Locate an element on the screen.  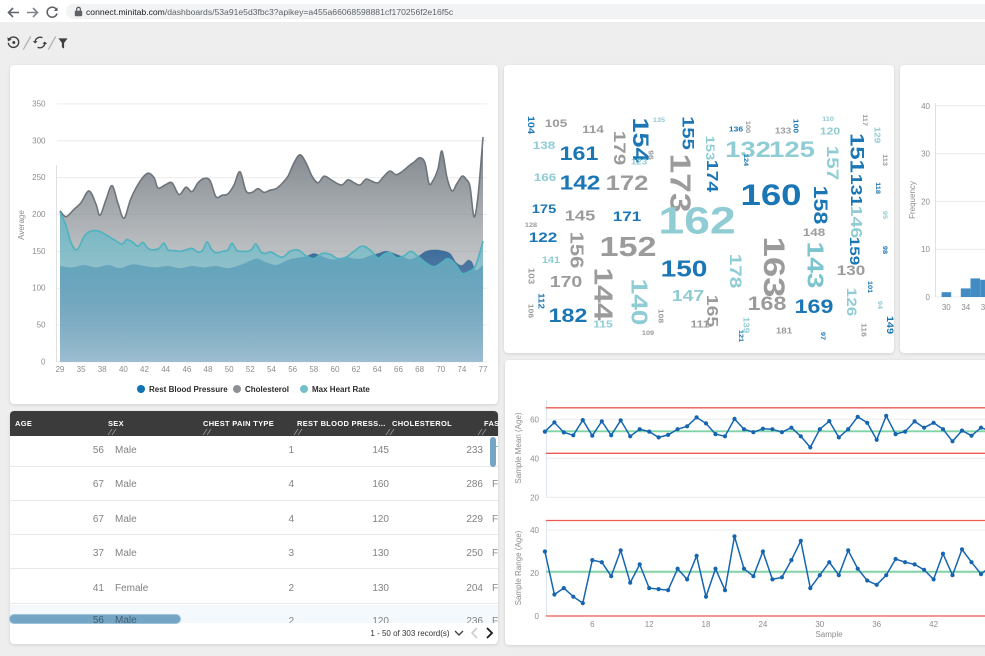
svg-text: 46 is located at coordinates (186, 369).